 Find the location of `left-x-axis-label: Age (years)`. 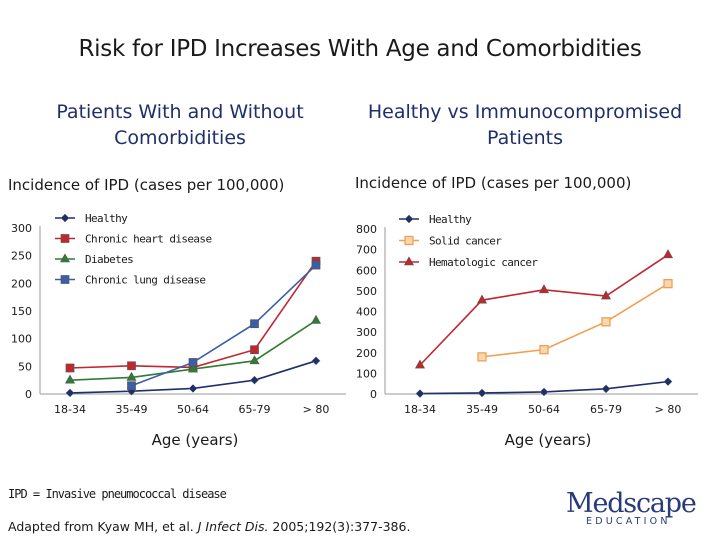

left-x-axis-label: Age (years) is located at coordinates (195, 440).